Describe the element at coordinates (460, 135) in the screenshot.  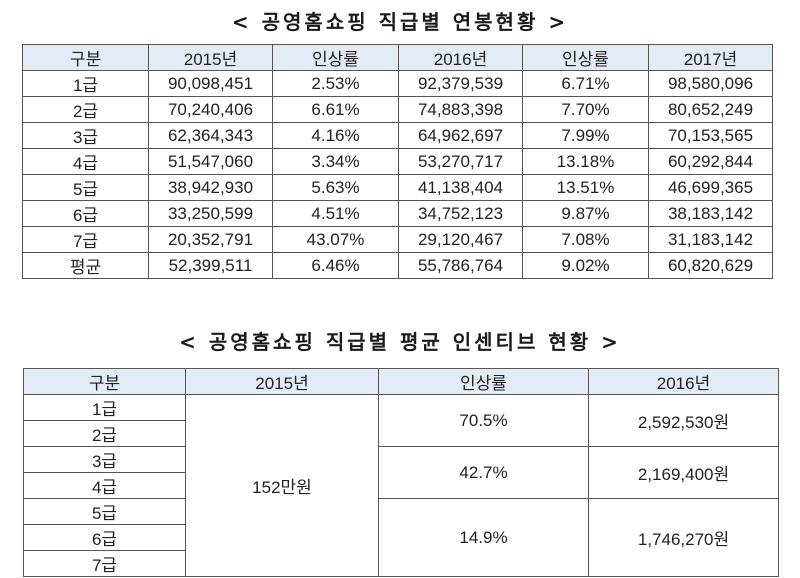
I see `salary-2016-cell: 64,962,697` at that location.